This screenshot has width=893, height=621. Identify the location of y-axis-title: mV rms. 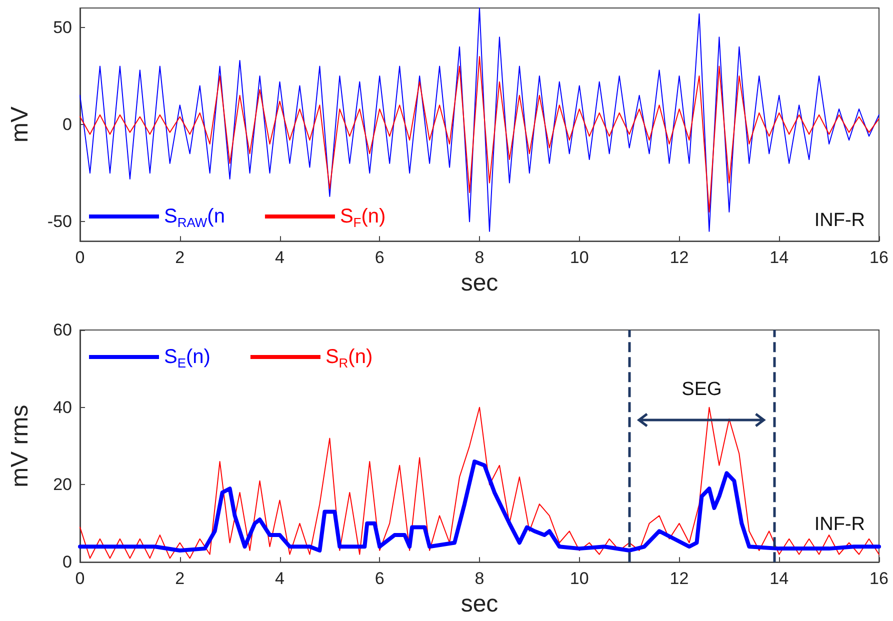
(20, 446).